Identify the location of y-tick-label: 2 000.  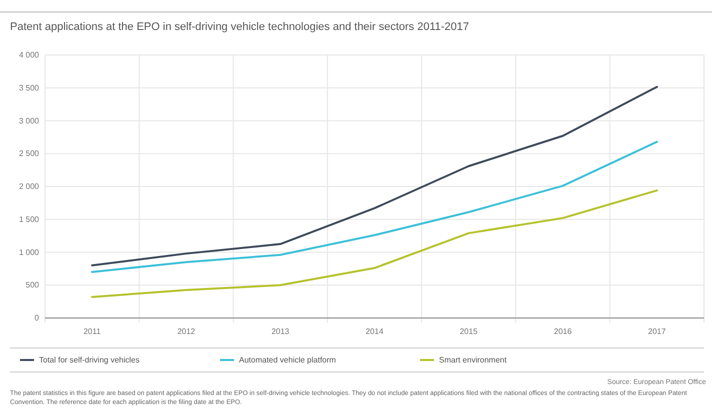
(29, 187).